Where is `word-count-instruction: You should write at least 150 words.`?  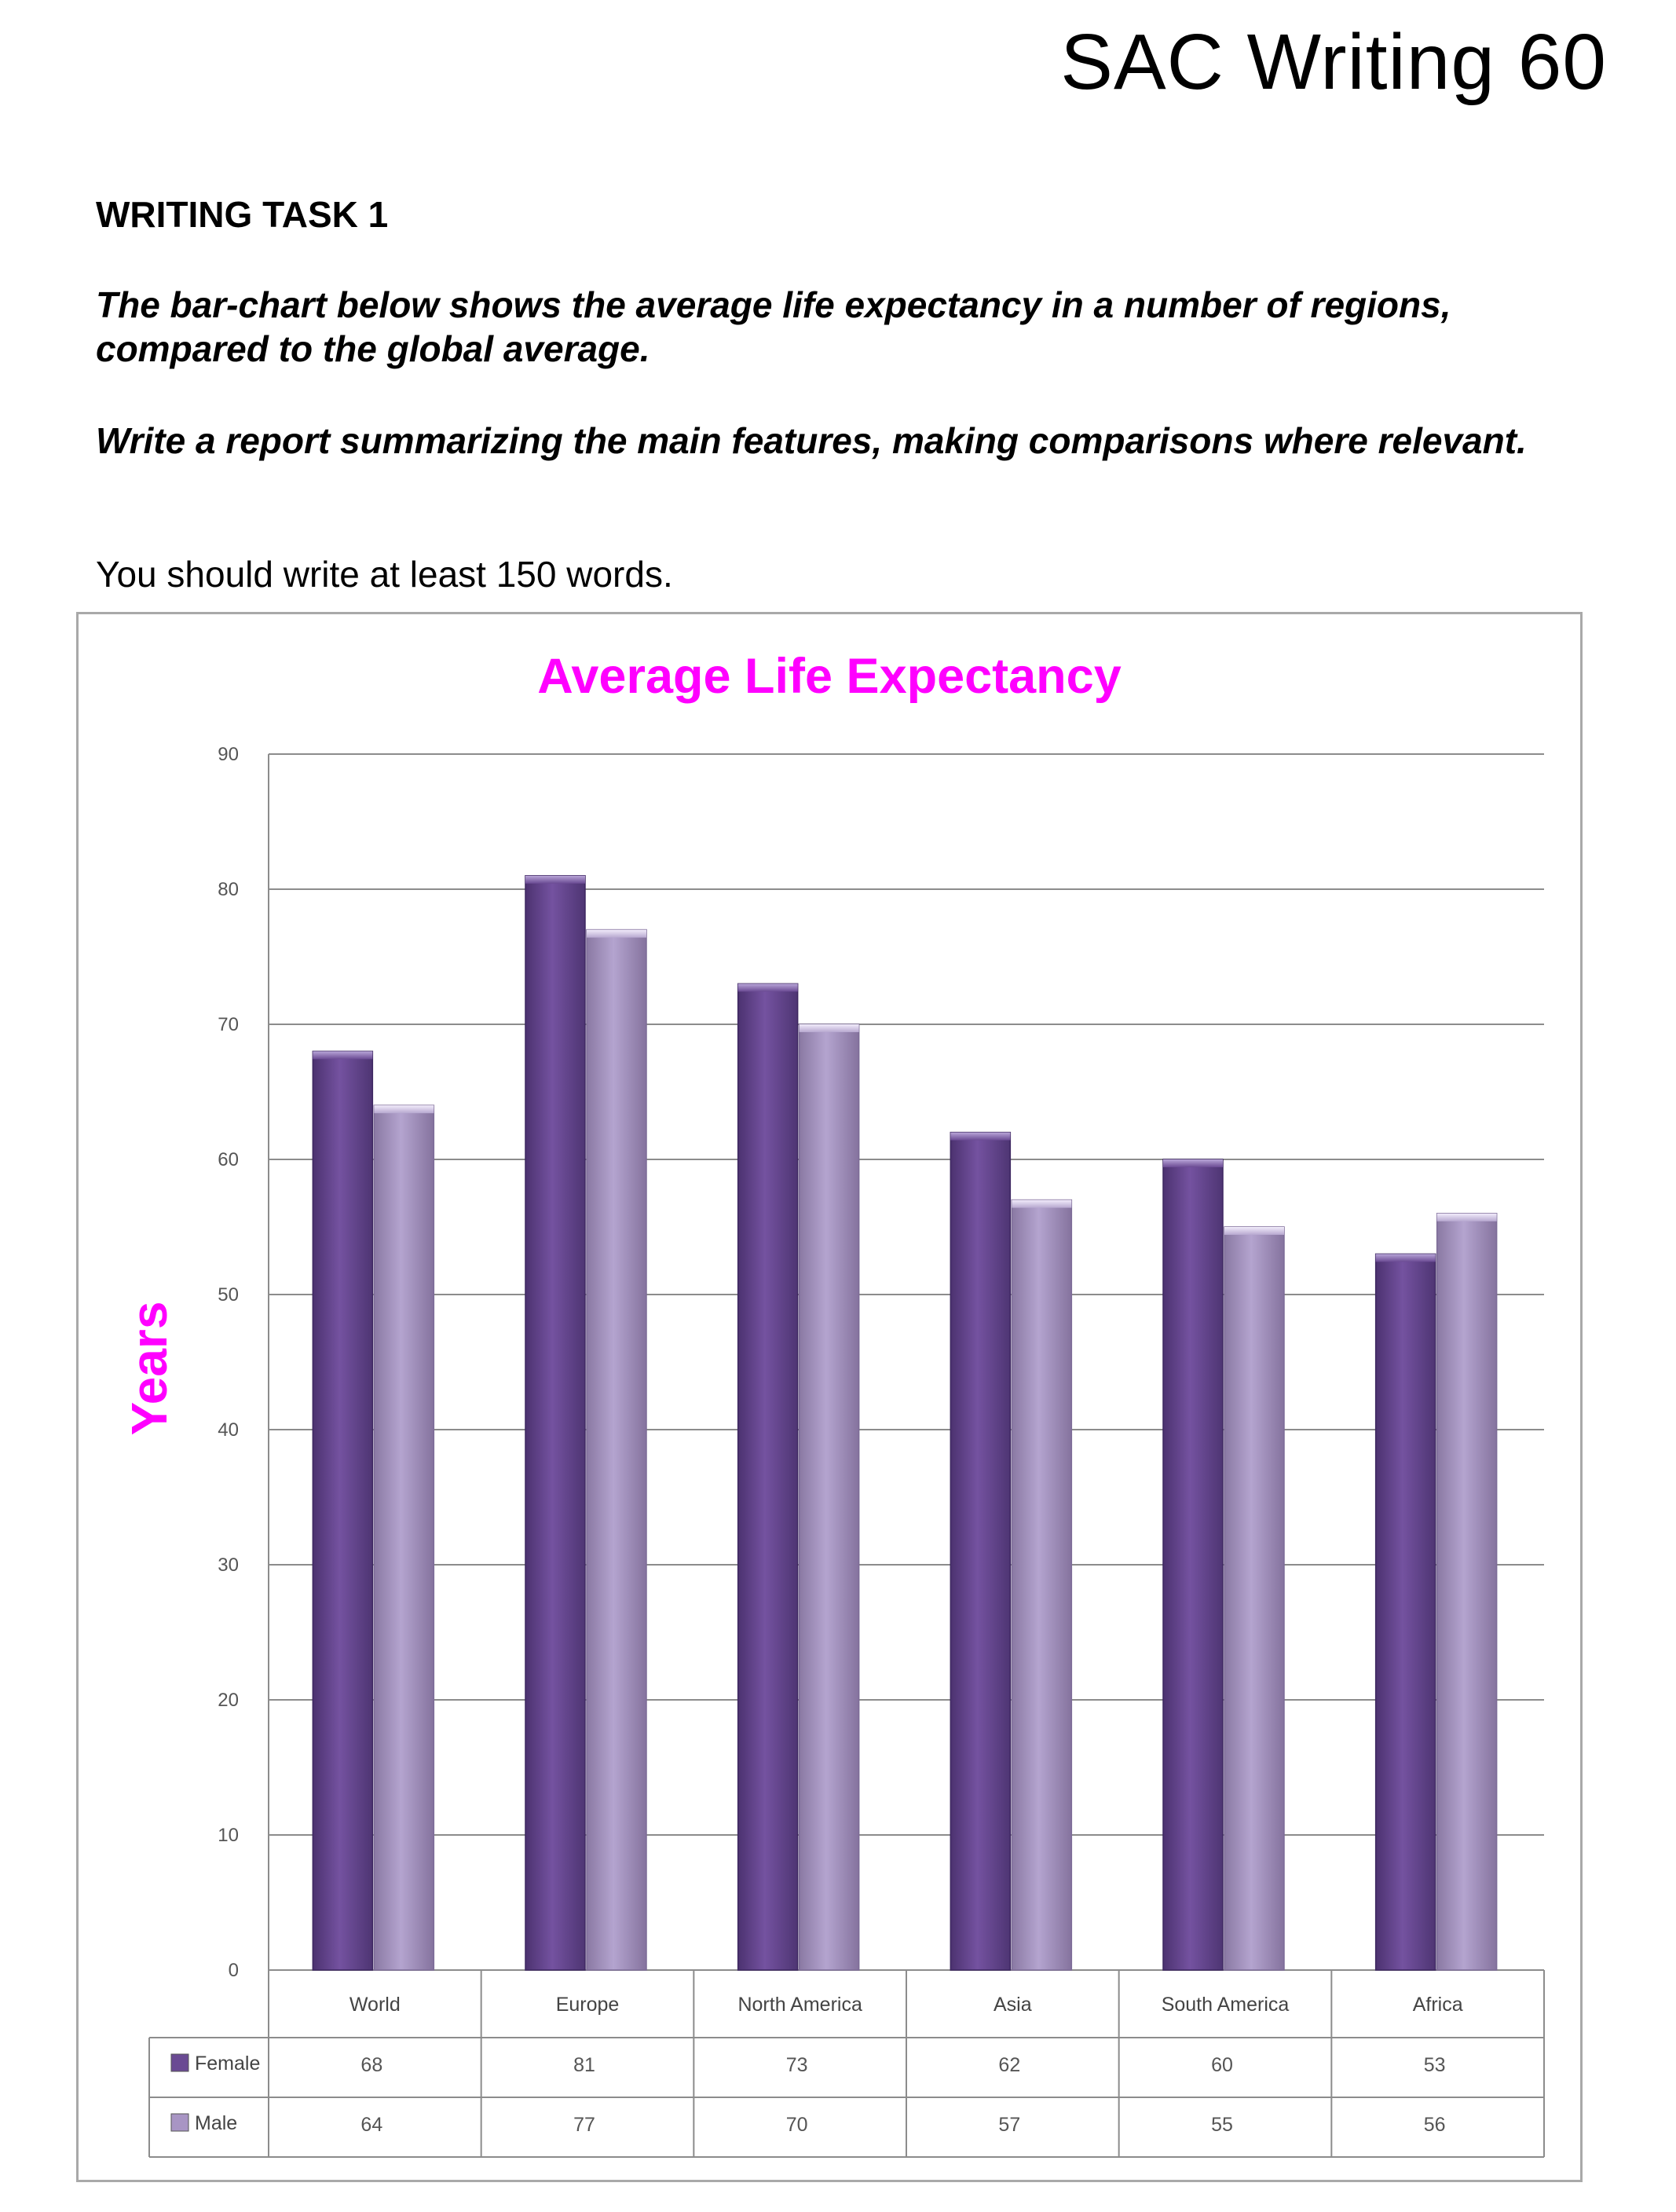
word-count-instruction: You should write at least 150 words. is located at coordinates (384, 574).